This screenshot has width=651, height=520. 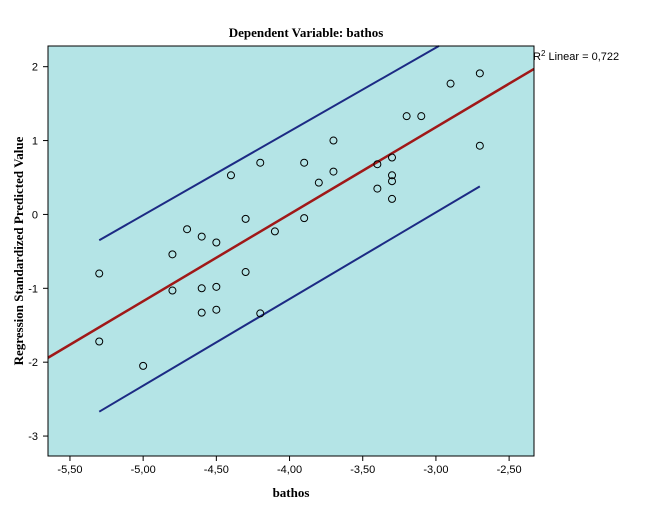 What do you see at coordinates (143, 470) in the screenshot?
I see `x-tick-label: -5,00` at bounding box center [143, 470].